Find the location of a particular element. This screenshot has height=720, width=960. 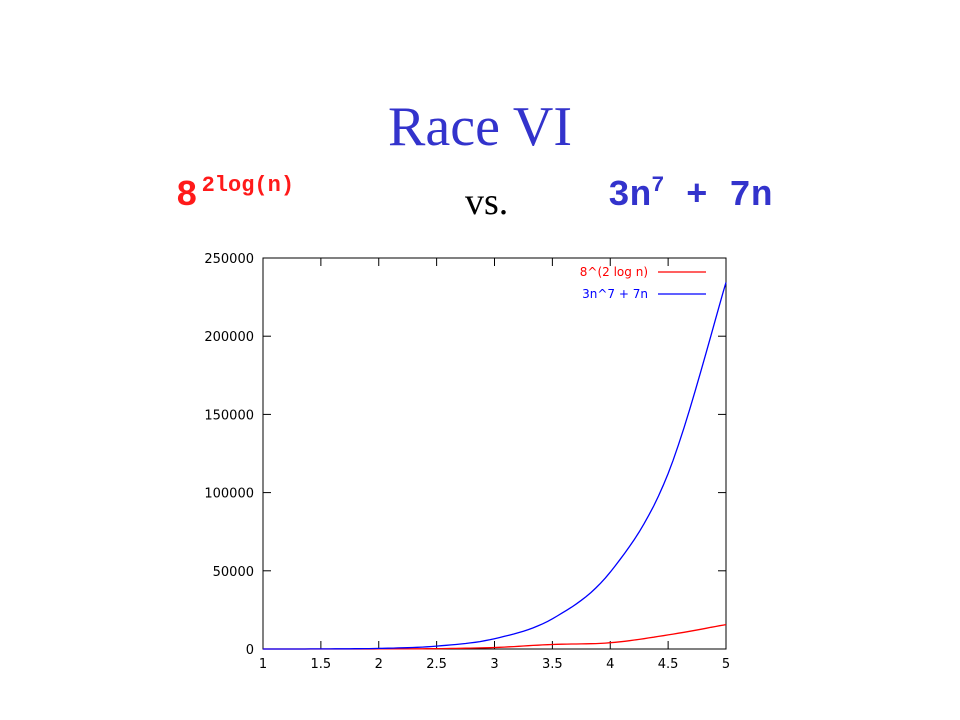

x-tick-label: 1 is located at coordinates (263, 664).